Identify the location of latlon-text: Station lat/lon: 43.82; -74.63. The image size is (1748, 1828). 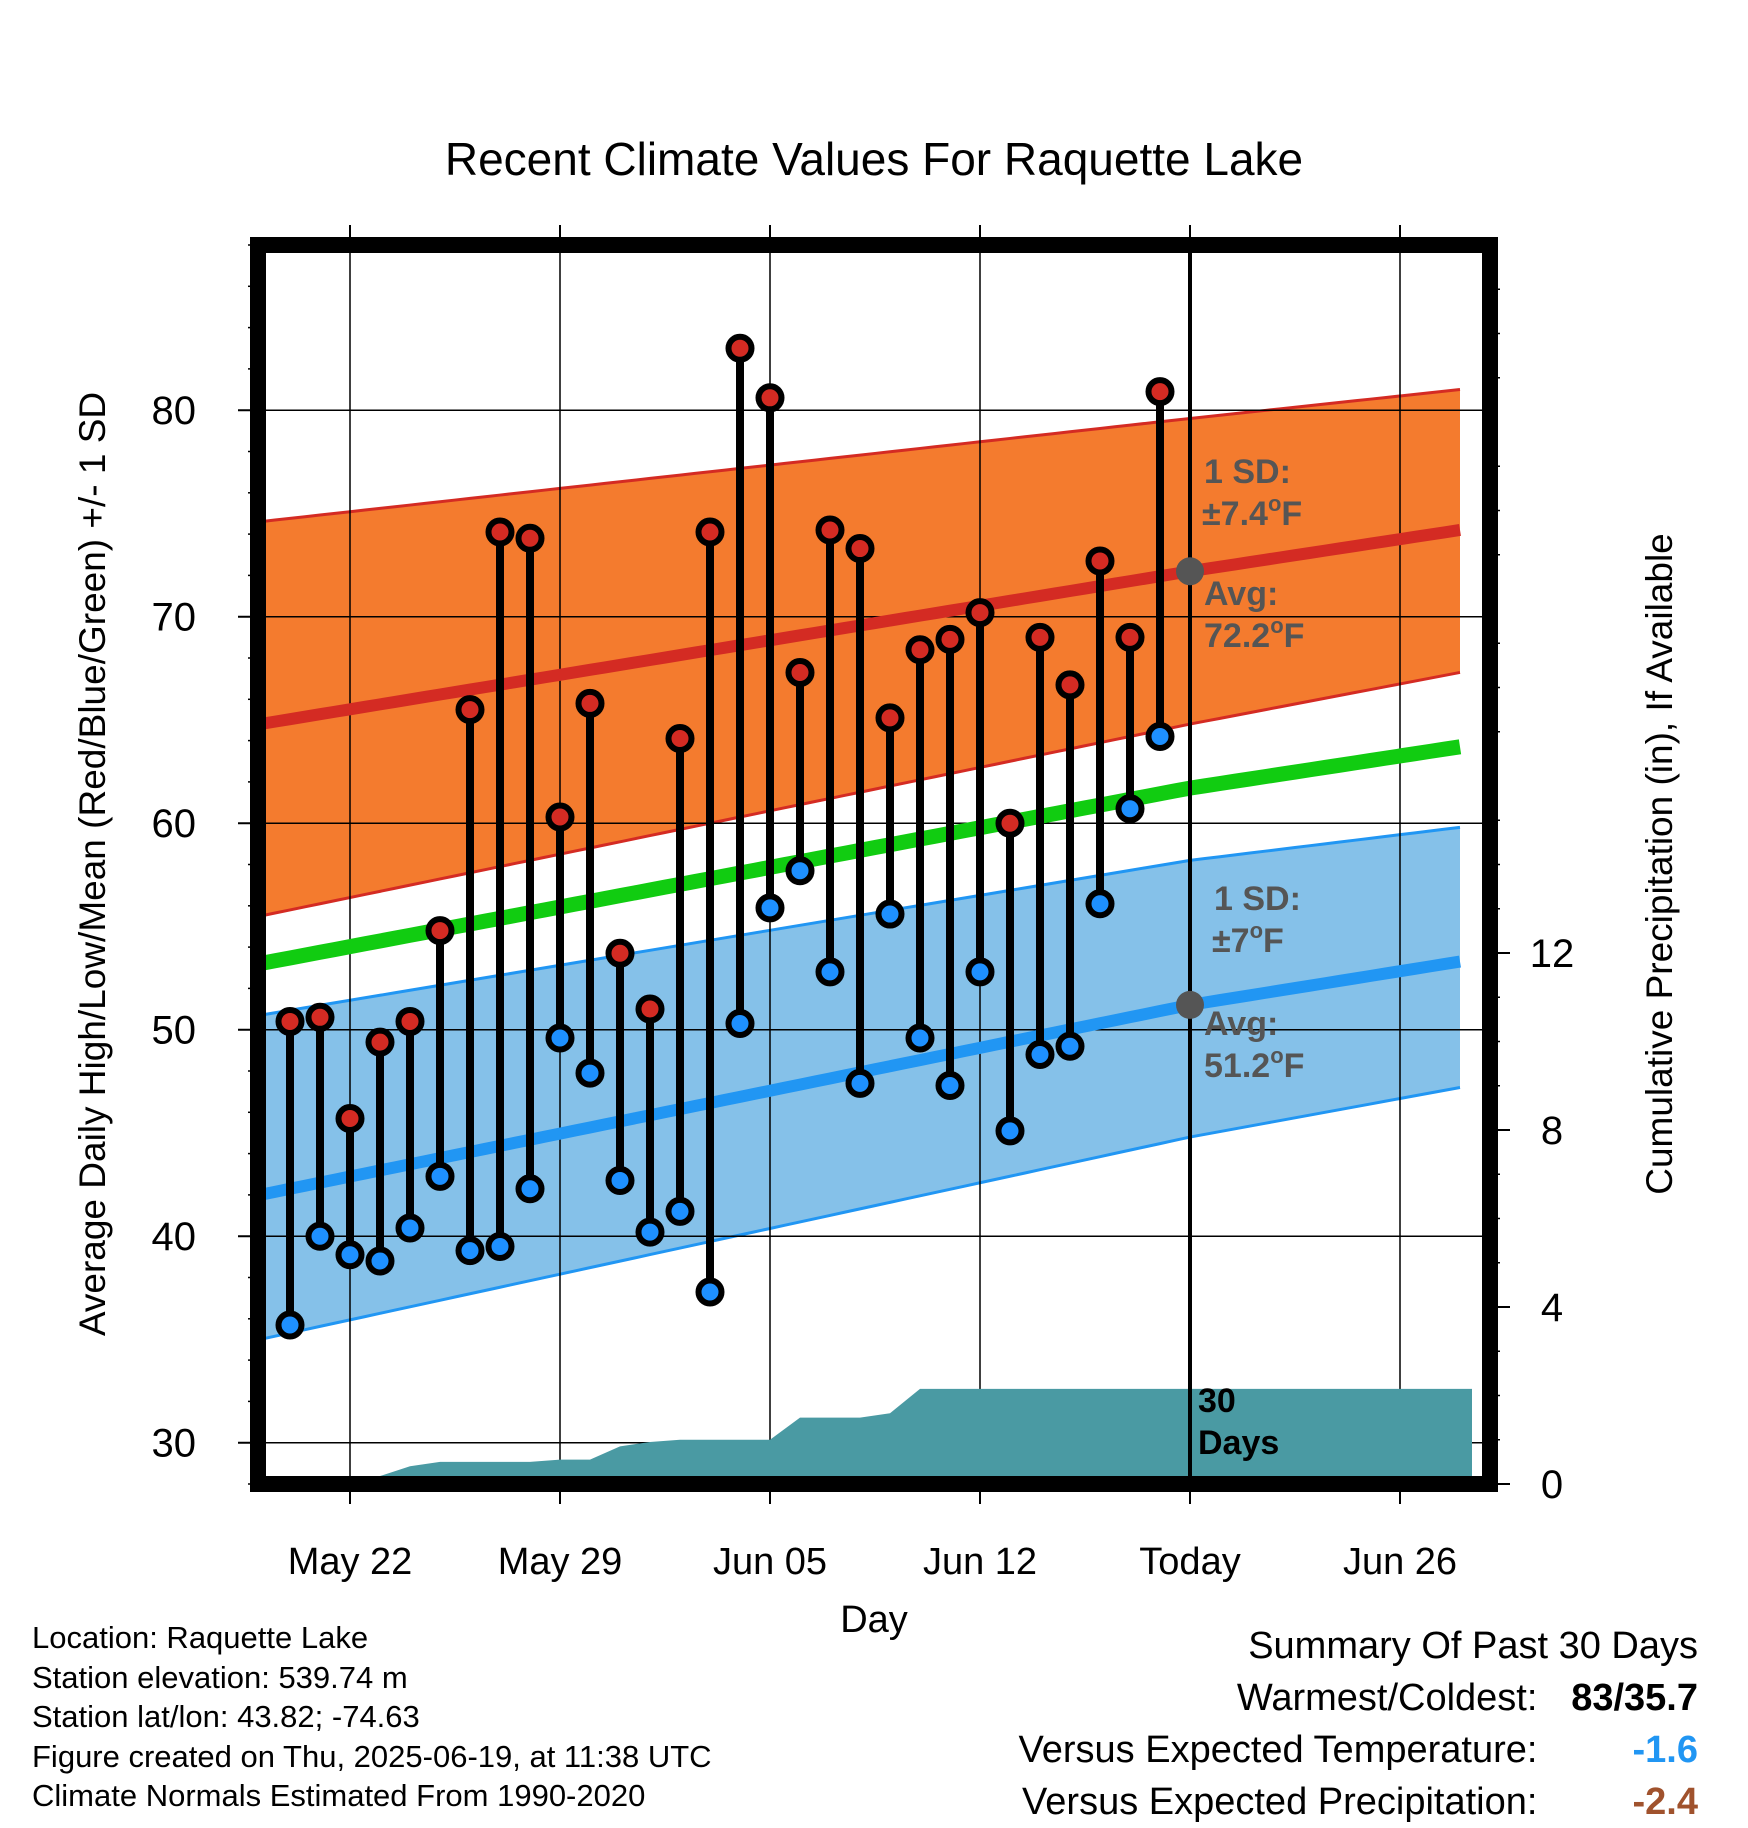
(226, 1716).